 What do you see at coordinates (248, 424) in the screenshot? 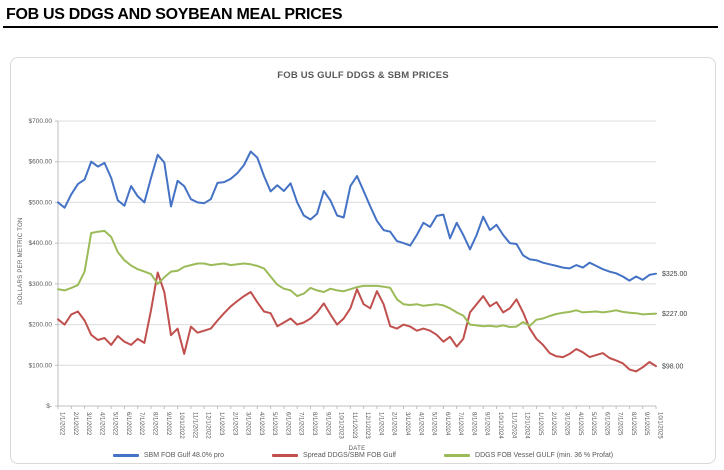
I see `x-tick-label: 3/1/2023` at bounding box center [248, 424].